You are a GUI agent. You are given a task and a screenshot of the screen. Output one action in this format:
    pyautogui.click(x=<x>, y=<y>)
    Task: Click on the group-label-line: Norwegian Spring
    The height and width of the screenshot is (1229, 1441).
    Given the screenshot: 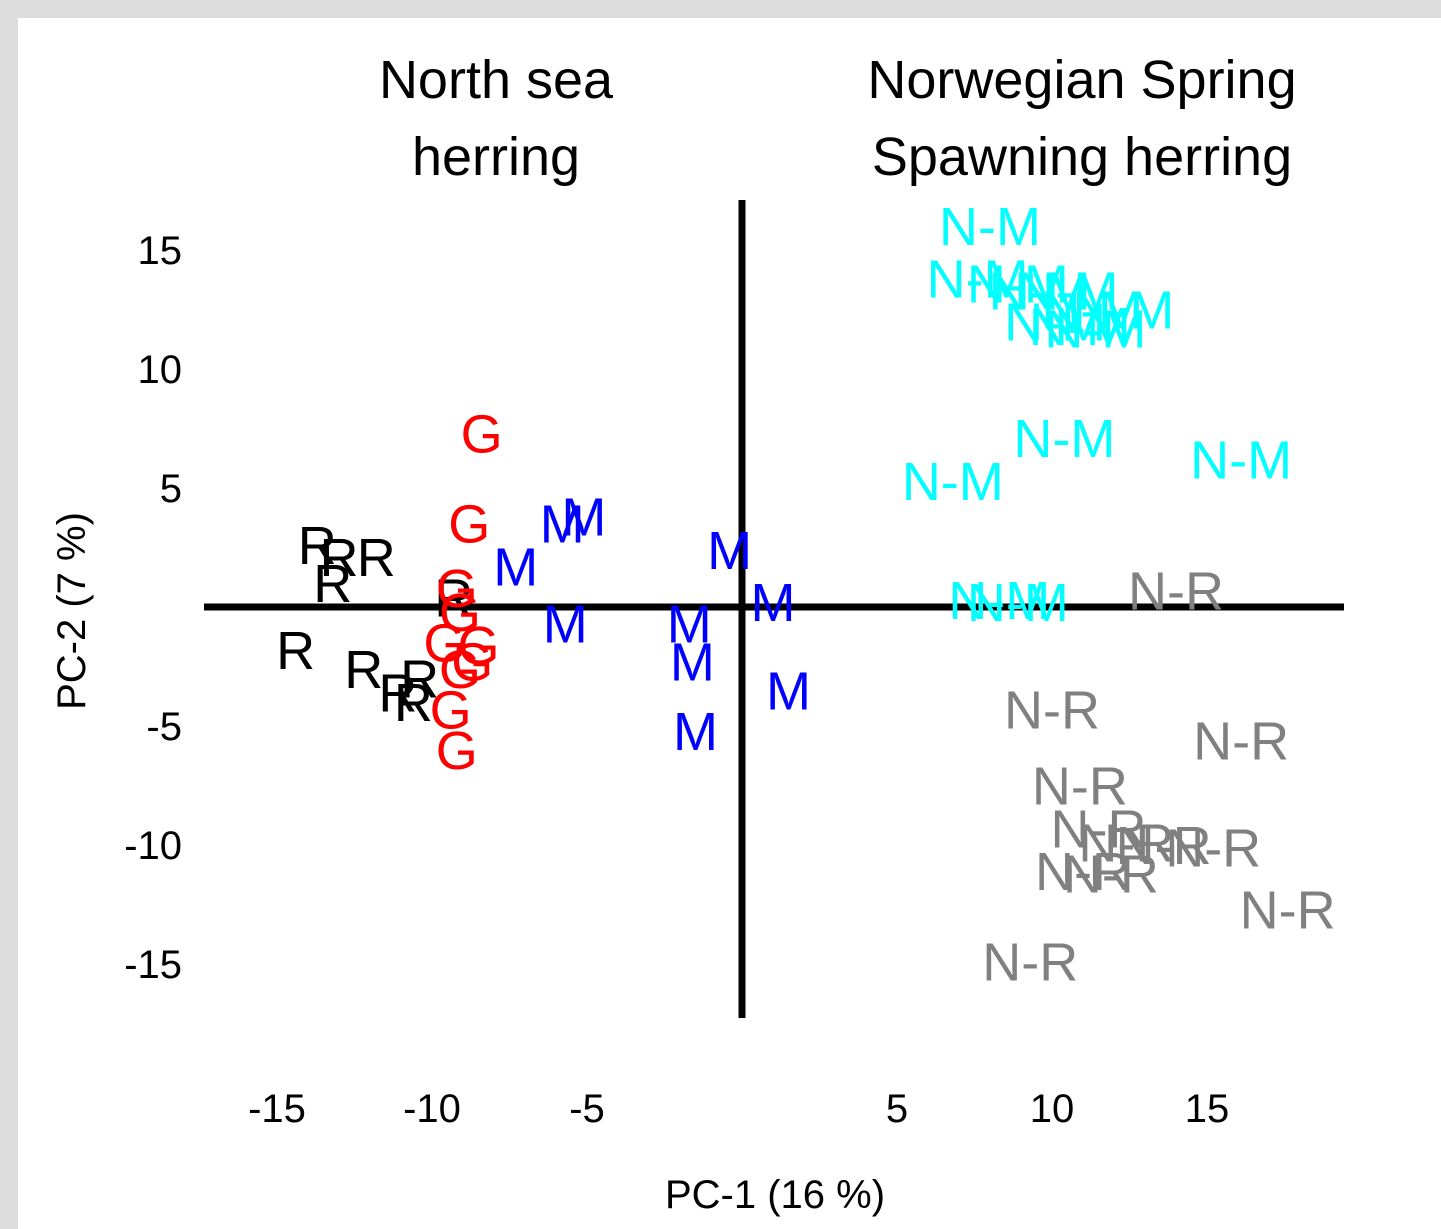 What is the action you would take?
    pyautogui.click(x=1081, y=80)
    